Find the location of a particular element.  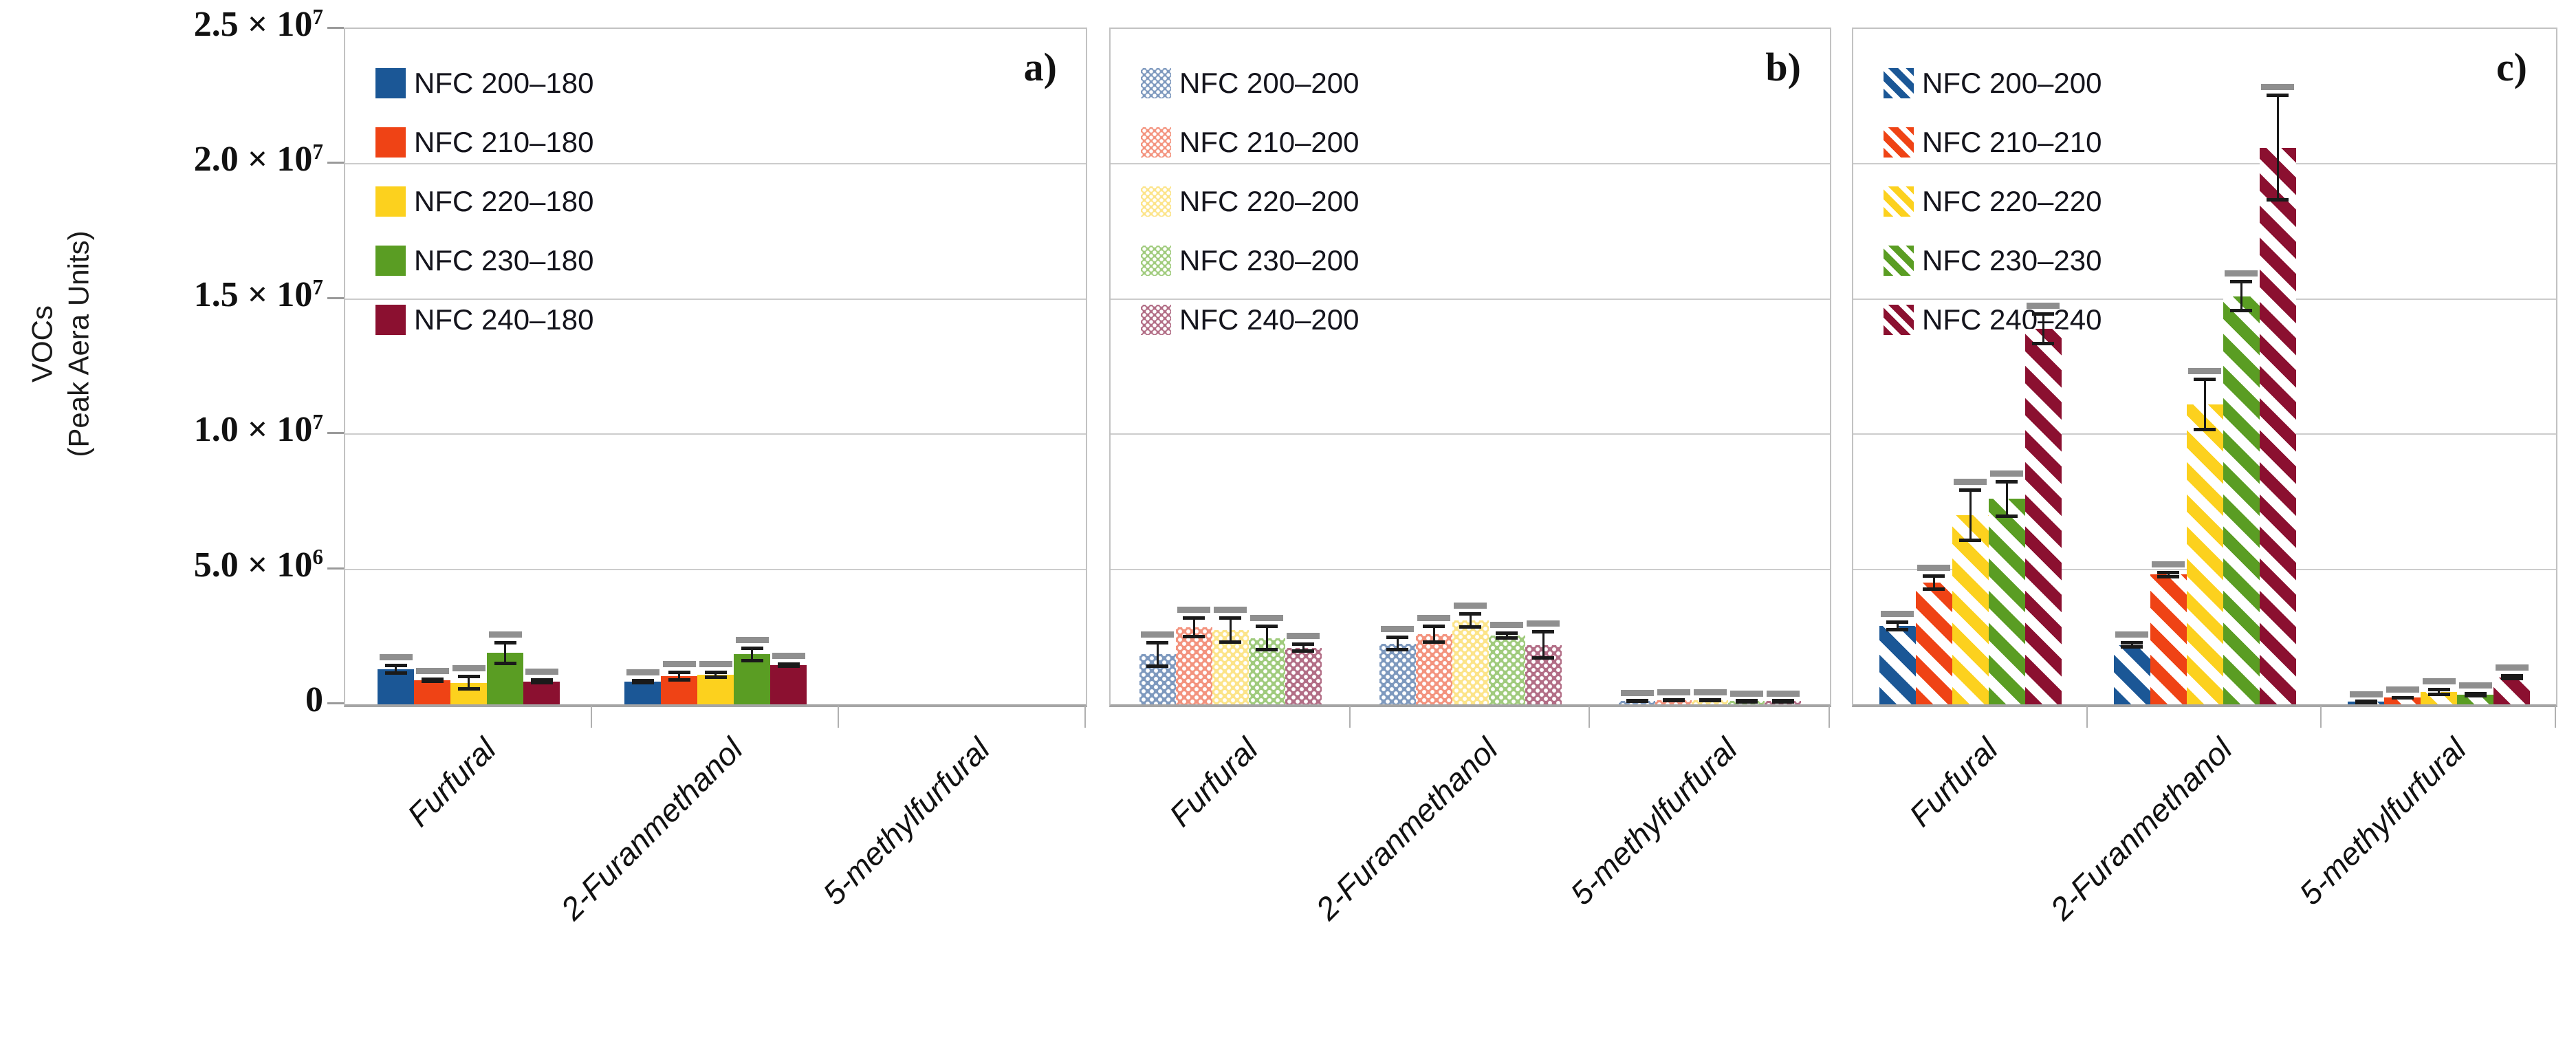

y-tick-exponent: 6 is located at coordinates (317, 557).